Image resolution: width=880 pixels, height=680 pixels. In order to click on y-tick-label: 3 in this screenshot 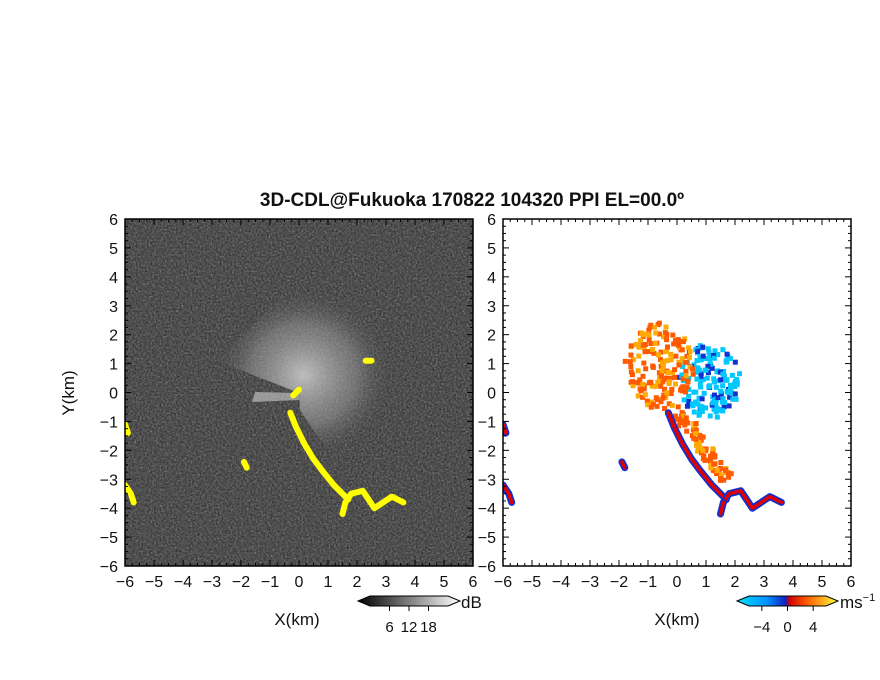, I will do `click(113, 307)`.